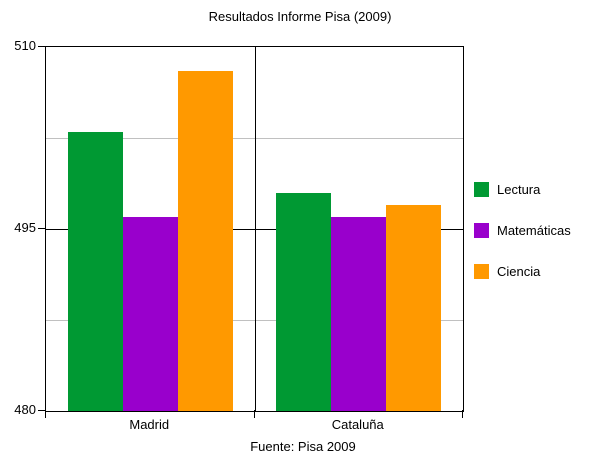  Describe the element at coordinates (481, 271) in the screenshot. I see `ciencia-swatch` at that location.